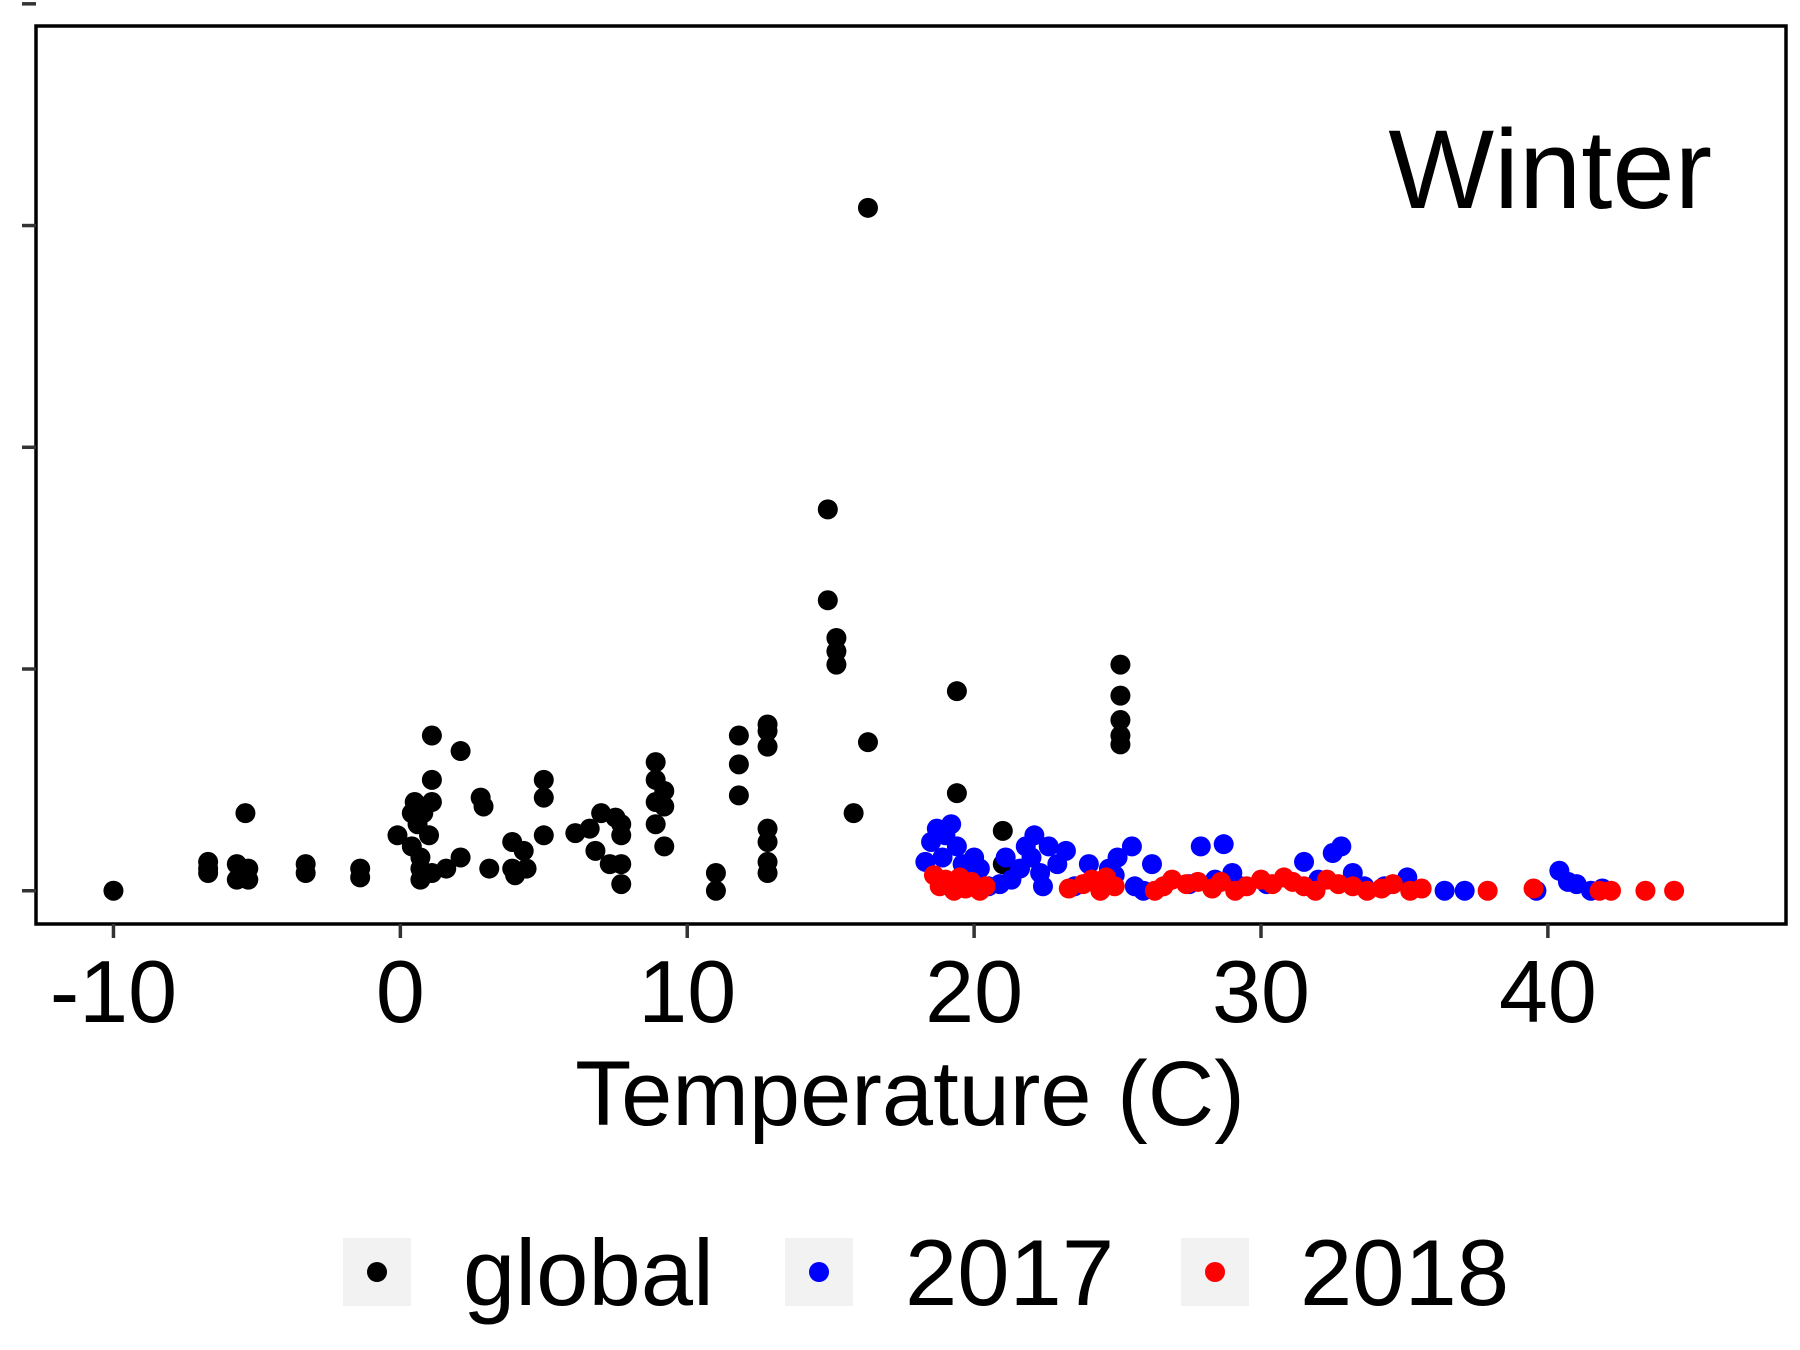 This screenshot has height=1350, width=1800. Describe the element at coordinates (1404, 1272) in the screenshot. I see `legend-label-2018: 2018` at that location.